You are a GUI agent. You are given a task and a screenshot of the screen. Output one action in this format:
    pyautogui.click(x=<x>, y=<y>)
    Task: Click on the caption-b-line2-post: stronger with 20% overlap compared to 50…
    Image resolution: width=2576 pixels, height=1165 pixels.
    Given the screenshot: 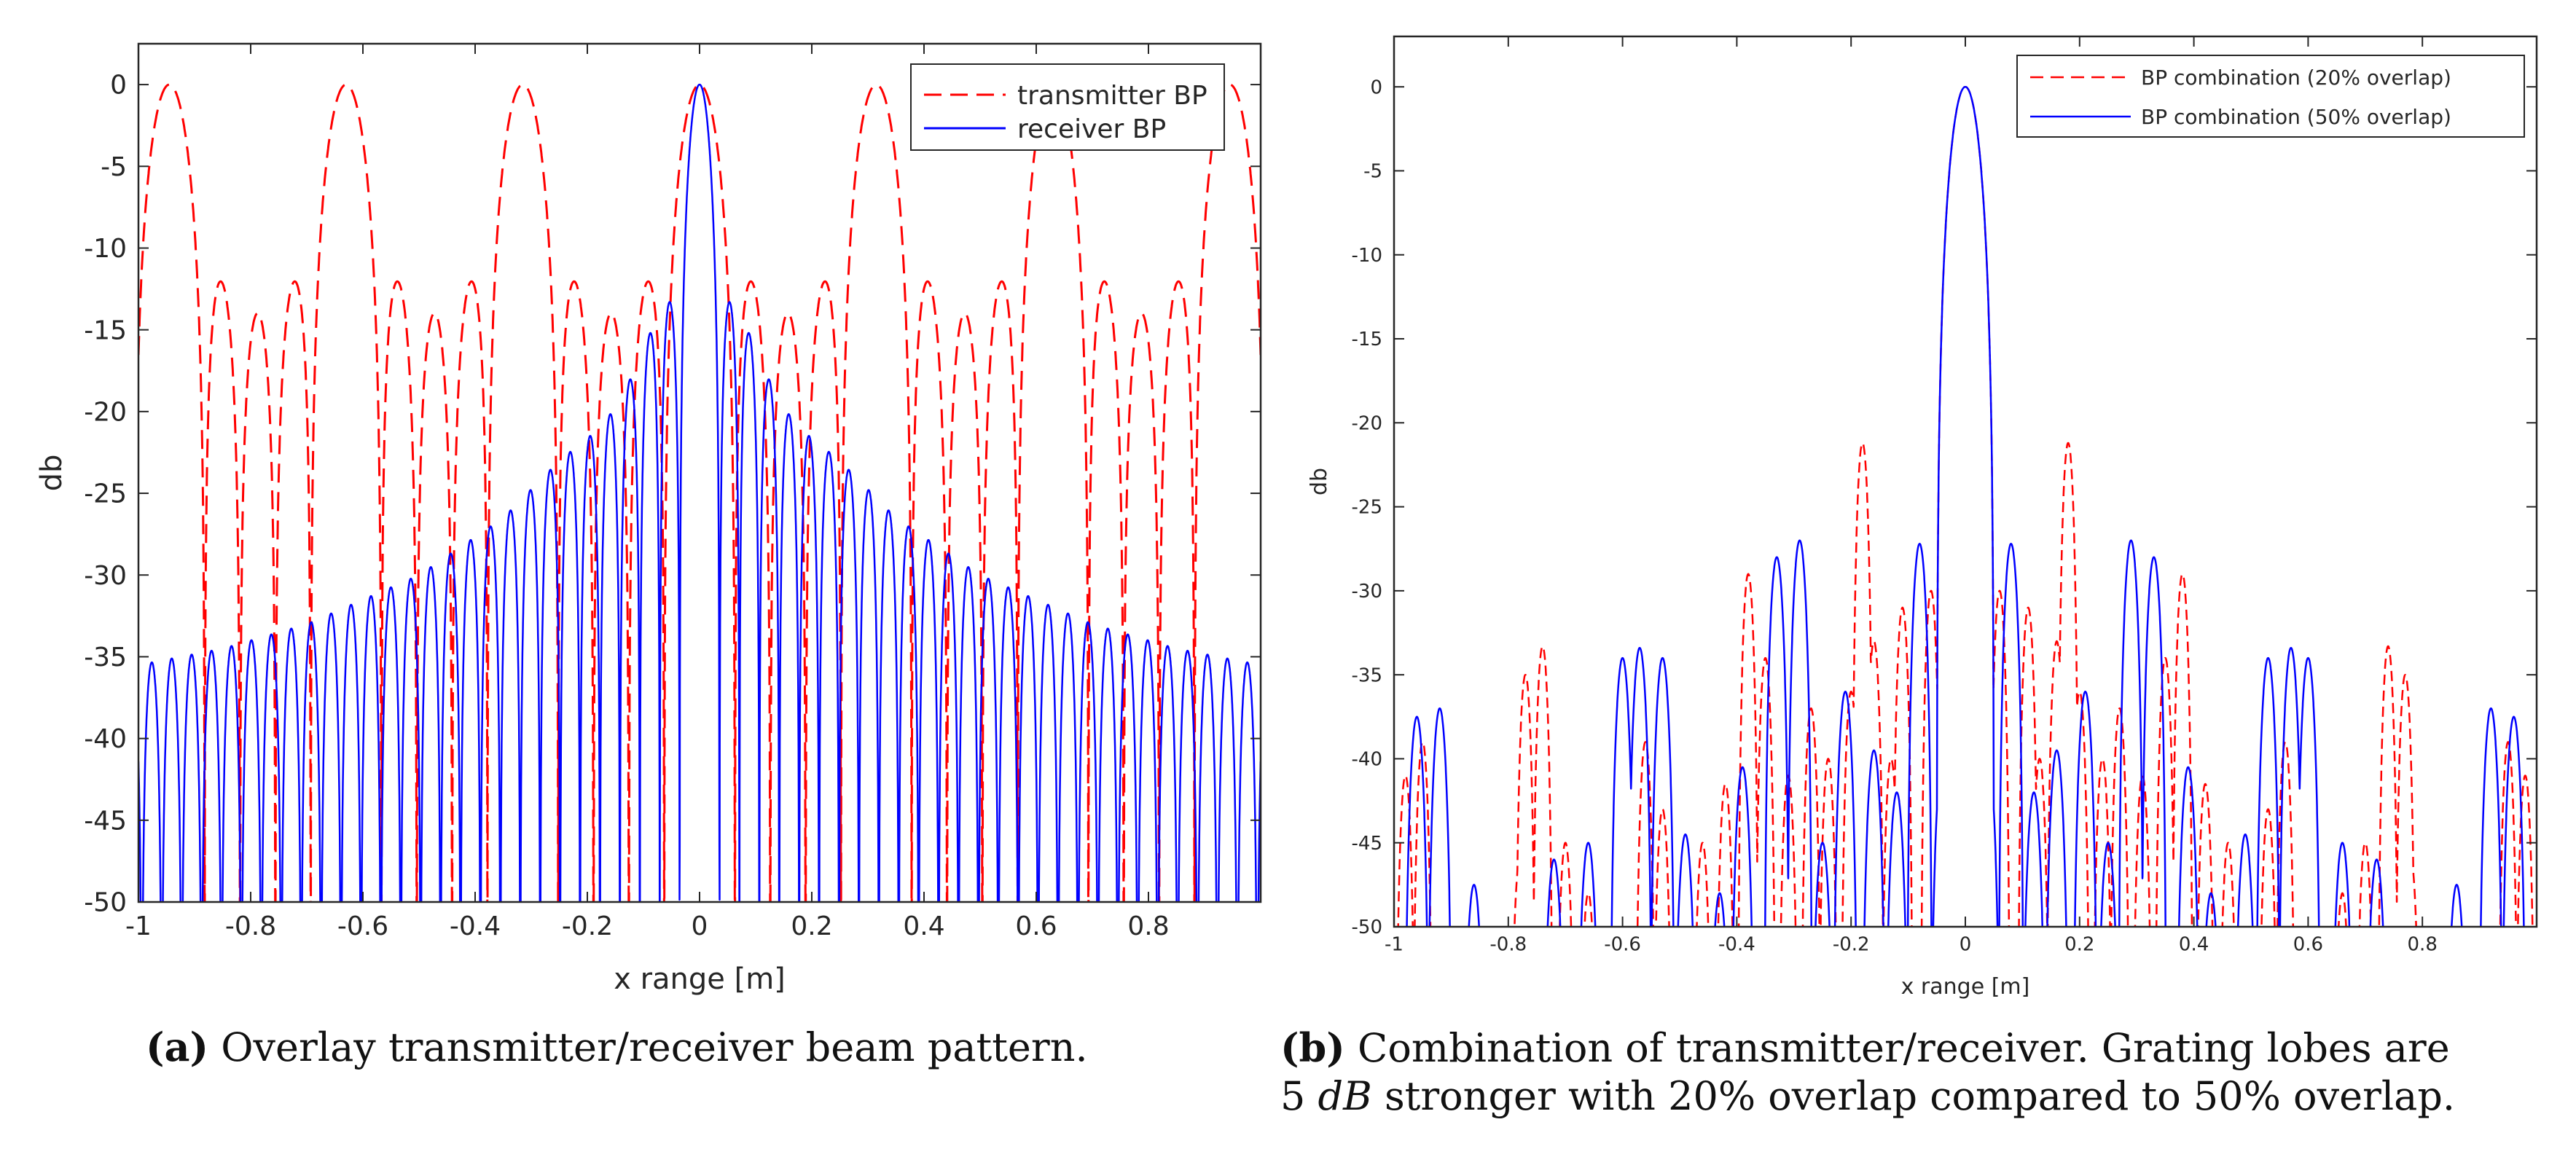 What is the action you would take?
    pyautogui.click(x=1913, y=1096)
    